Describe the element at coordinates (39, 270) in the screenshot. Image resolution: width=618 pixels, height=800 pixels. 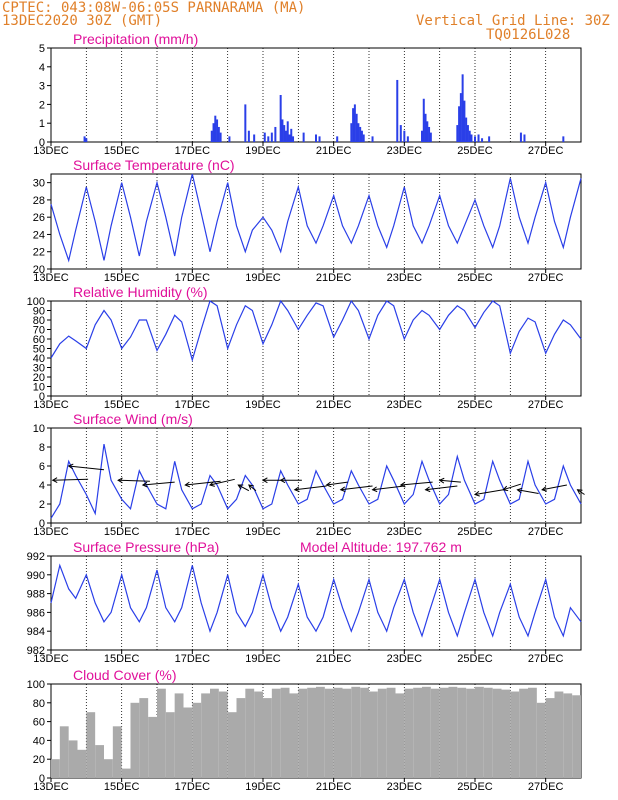
I see `y-tick-label: 20` at that location.